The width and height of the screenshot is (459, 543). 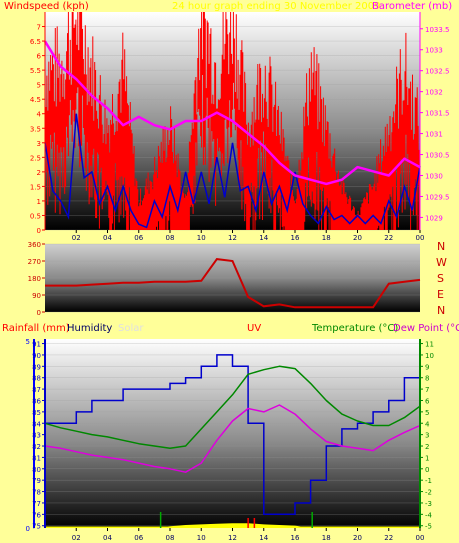 What do you see at coordinates (429, 515) in the screenshot?
I see `temperature-tick-label: -4` at bounding box center [429, 515].